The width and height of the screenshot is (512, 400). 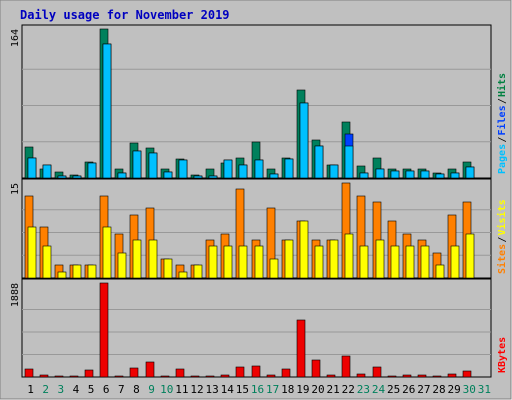 I want to click on day-label-7: 7, so click(x=121, y=389).